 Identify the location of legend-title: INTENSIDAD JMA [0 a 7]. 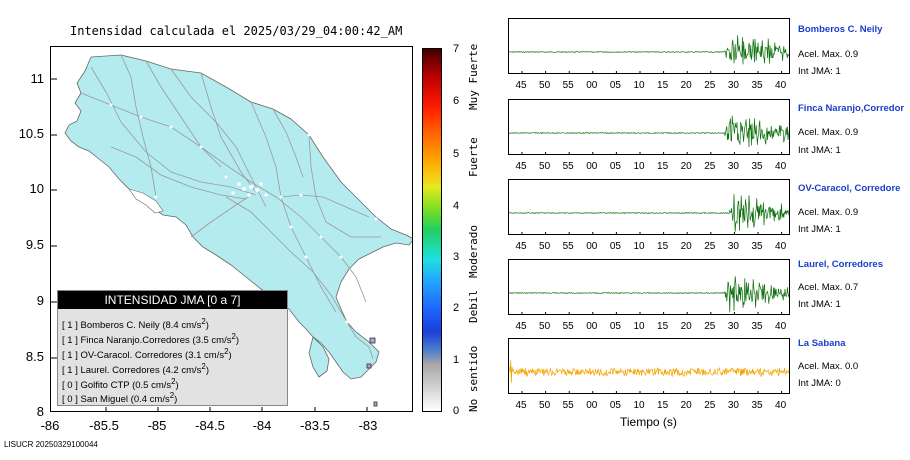
(172, 300).